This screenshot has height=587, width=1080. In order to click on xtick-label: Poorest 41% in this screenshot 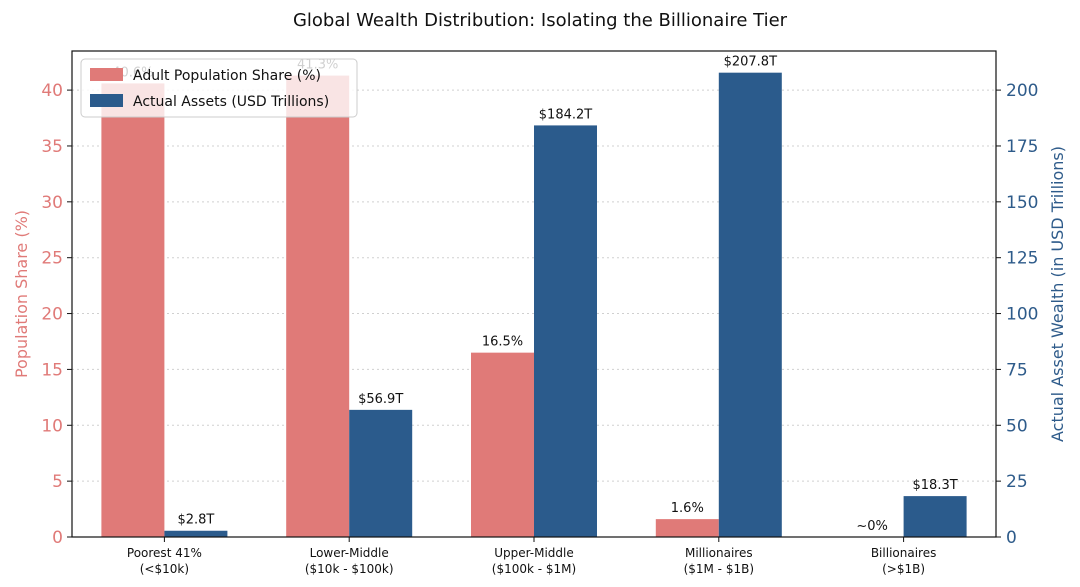, I will do `click(164, 553)`.